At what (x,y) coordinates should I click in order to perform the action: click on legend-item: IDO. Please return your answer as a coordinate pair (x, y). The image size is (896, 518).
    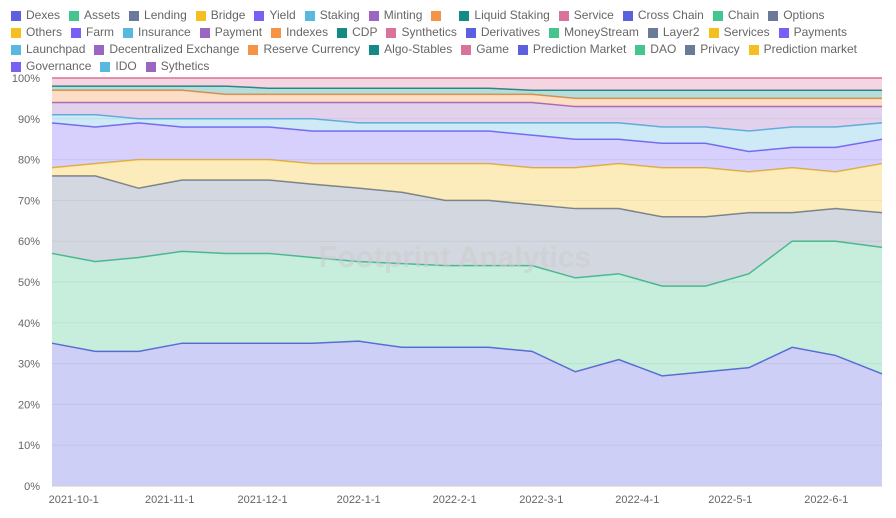
    Looking at the image, I should click on (118, 66).